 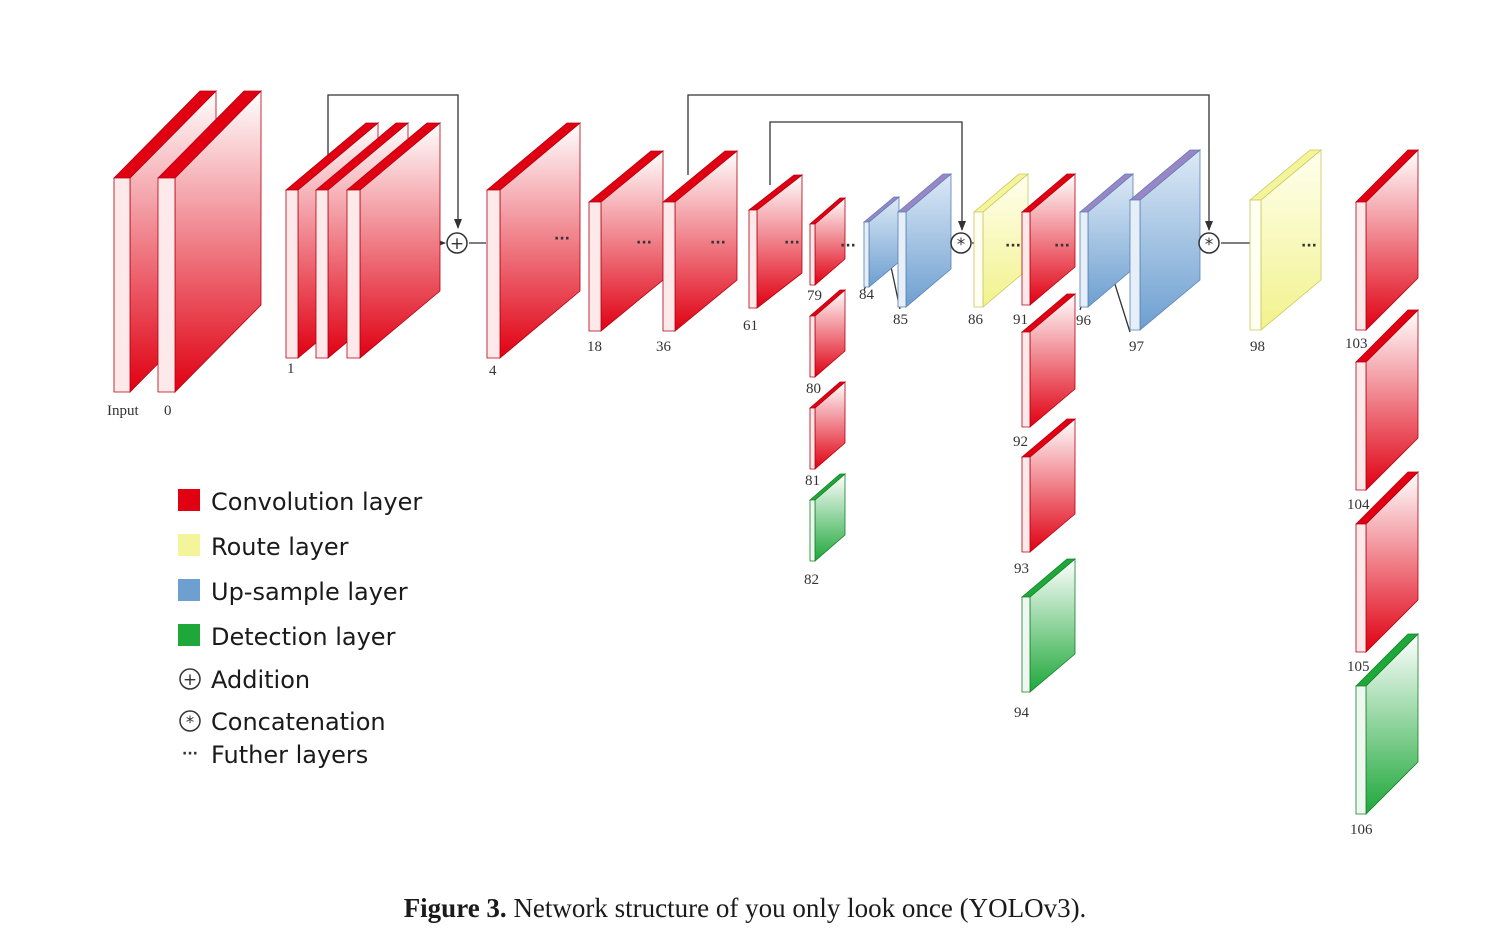 What do you see at coordinates (1137, 347) in the screenshot?
I see `layer-label: 97` at bounding box center [1137, 347].